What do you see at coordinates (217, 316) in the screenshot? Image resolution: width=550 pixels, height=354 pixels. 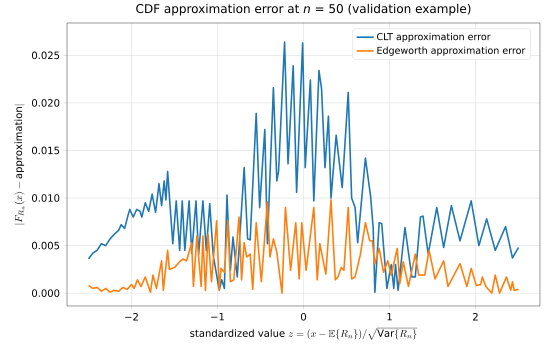 I see `x-tick-label: −1` at bounding box center [217, 316].